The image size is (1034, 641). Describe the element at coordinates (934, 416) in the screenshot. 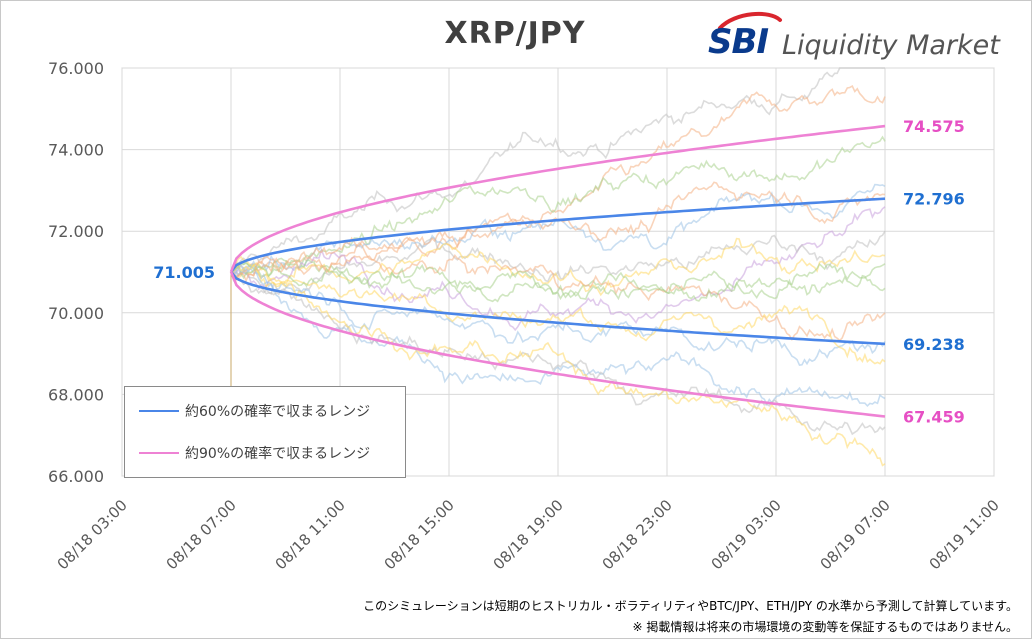

I see `band-lower-value-label: 67.459` at that location.